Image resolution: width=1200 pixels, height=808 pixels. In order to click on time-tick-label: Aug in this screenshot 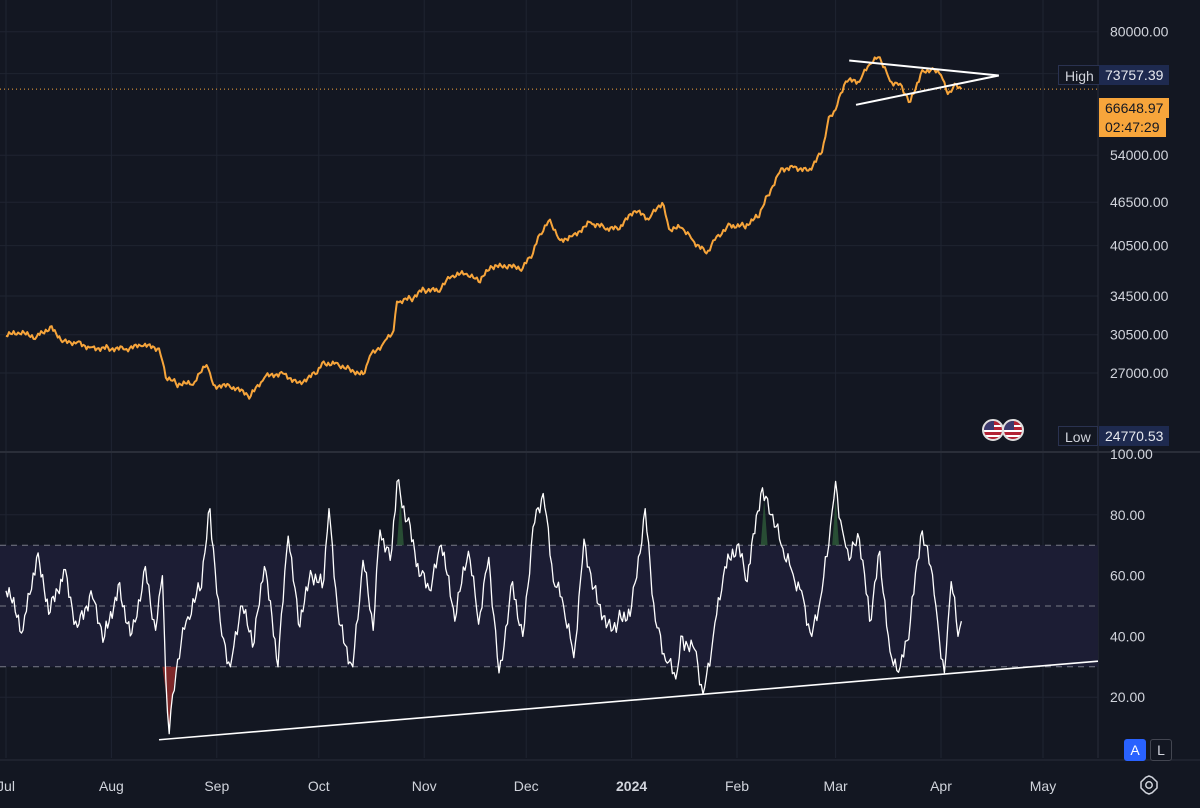, I will do `click(111, 786)`.